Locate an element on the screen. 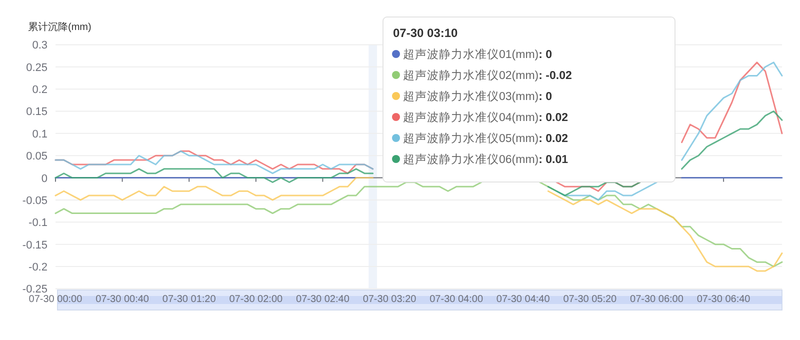 The height and width of the screenshot is (340, 800). x-tick-label: 07-30 03:20 is located at coordinates (389, 299).